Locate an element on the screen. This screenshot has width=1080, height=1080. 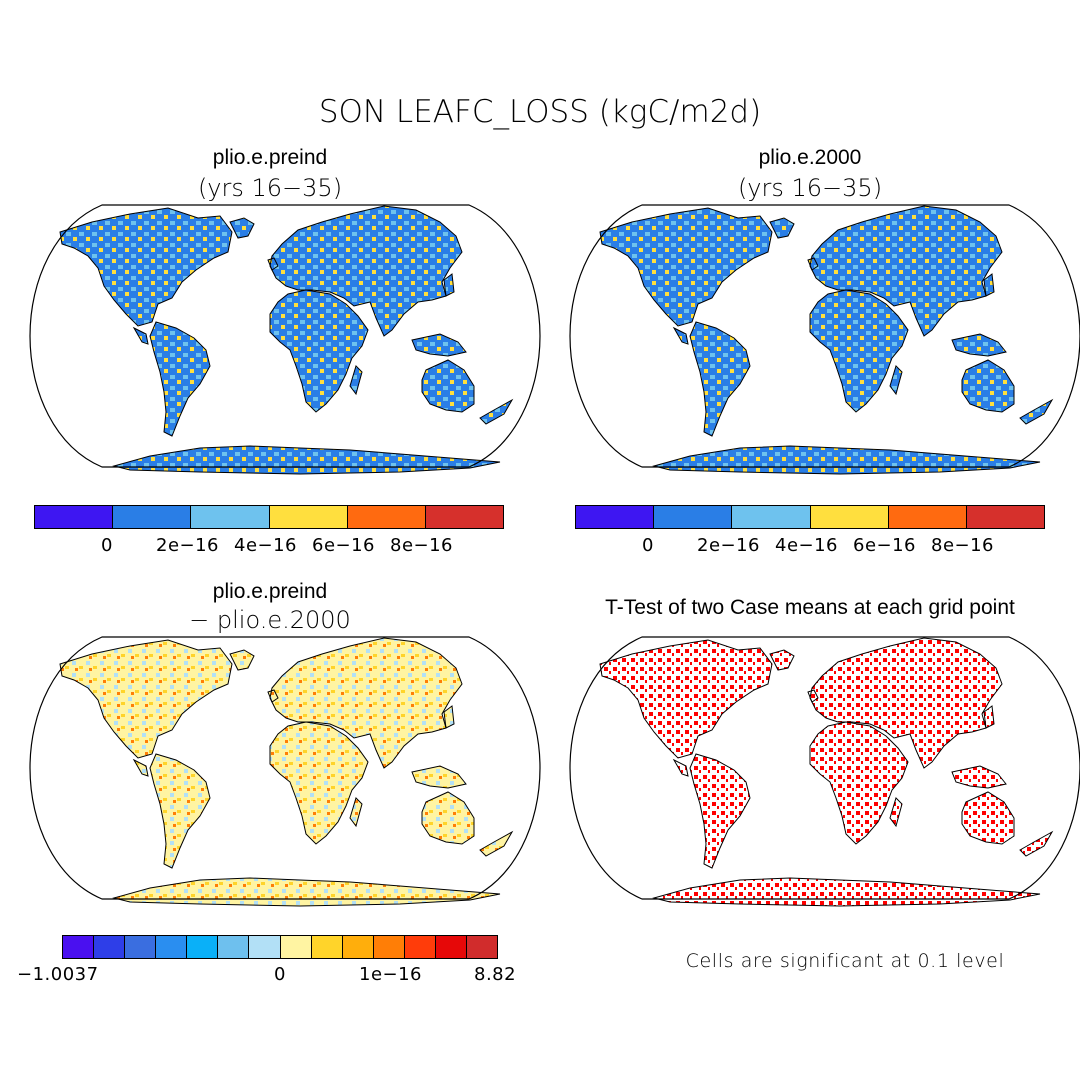
colorbar-difference is located at coordinates (280, 947).